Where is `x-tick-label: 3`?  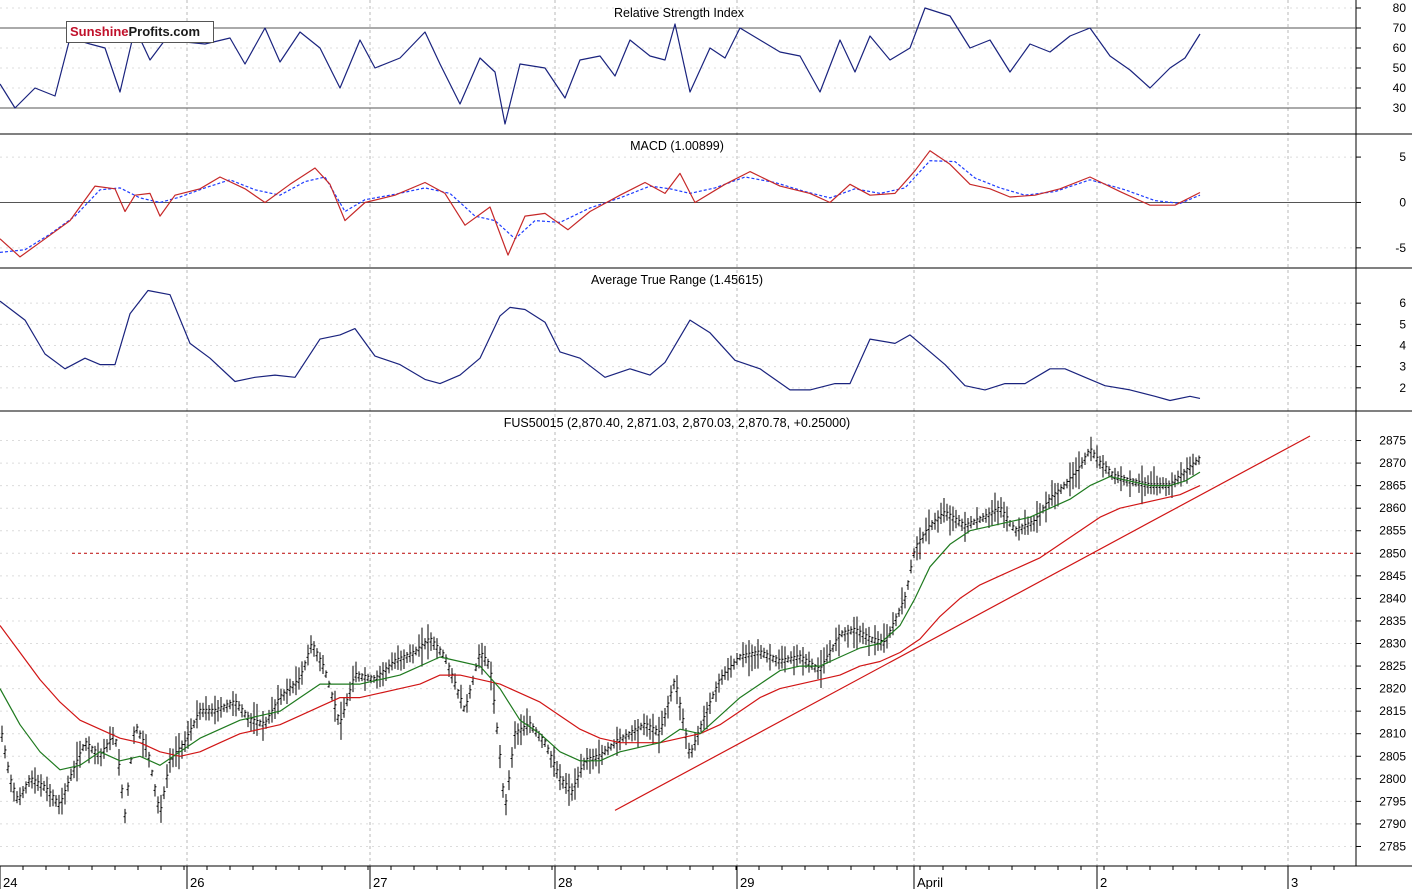 x-tick-label: 3 is located at coordinates (1294, 882).